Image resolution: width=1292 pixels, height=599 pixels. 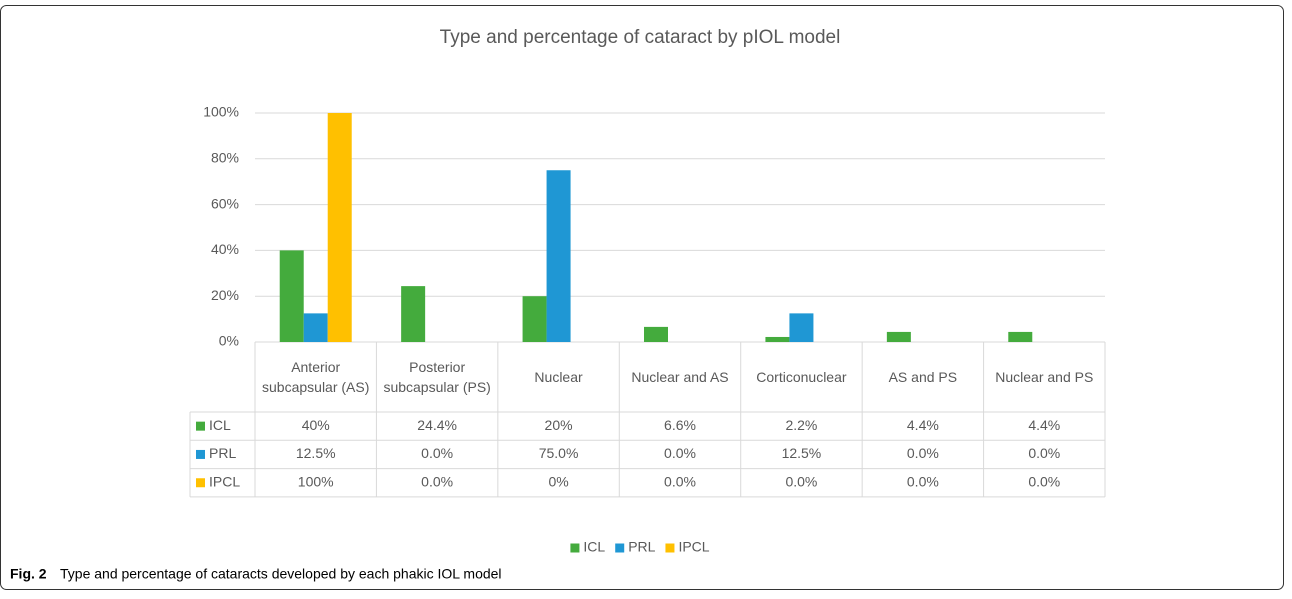 I want to click on legend-label: IPCL, so click(x=693, y=547).